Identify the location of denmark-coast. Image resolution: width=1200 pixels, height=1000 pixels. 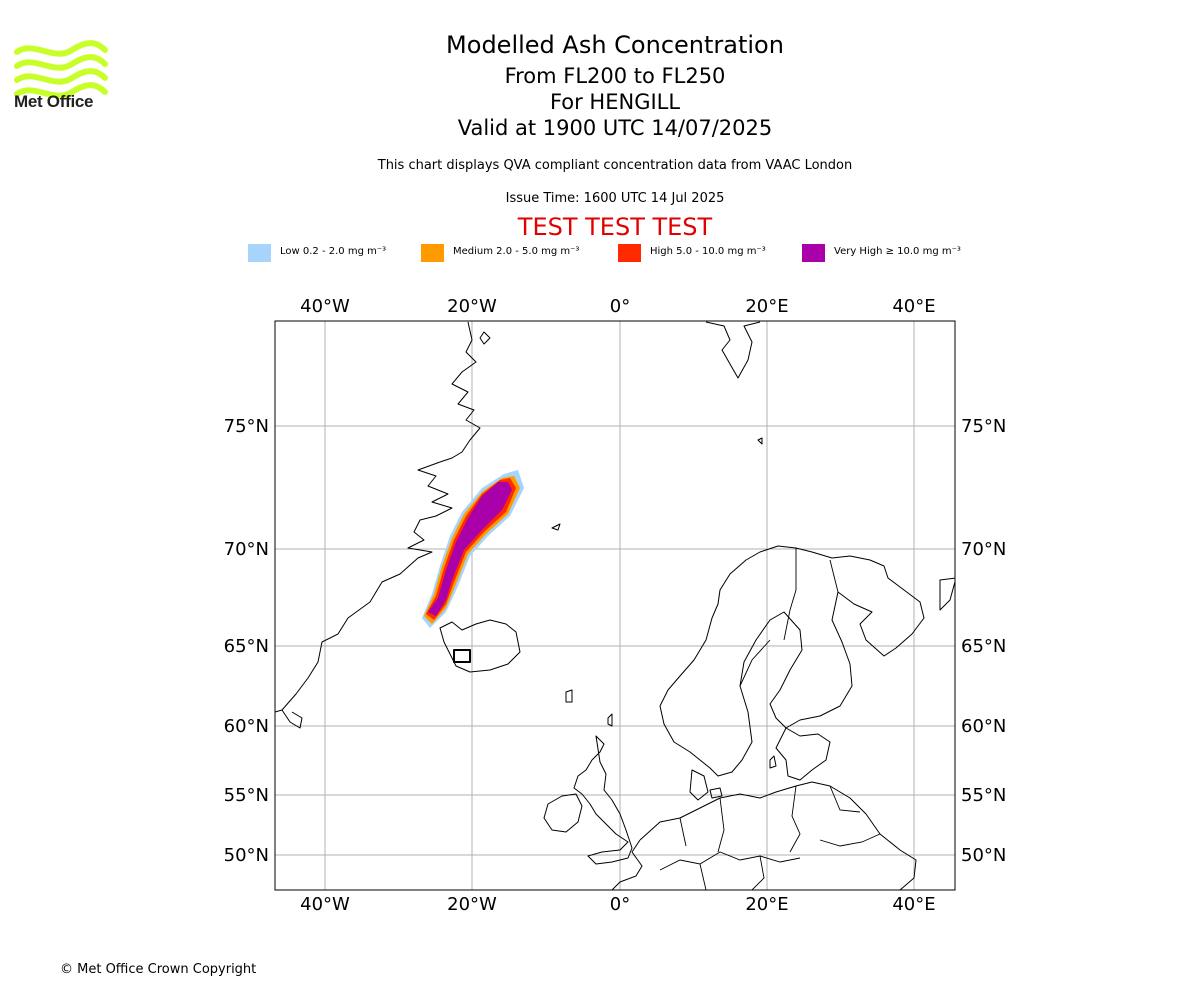
(699, 785).